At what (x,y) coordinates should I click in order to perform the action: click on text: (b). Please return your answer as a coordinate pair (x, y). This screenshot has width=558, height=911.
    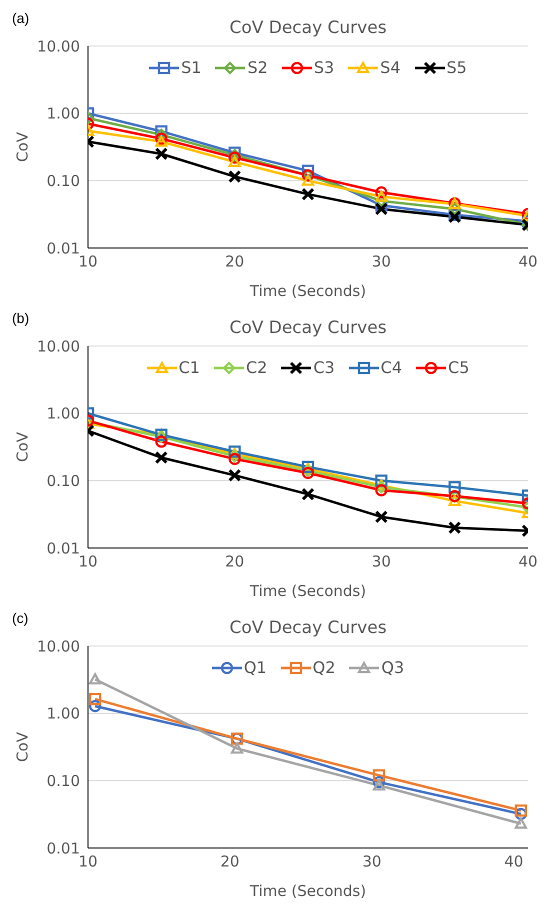
    Looking at the image, I should click on (21, 318).